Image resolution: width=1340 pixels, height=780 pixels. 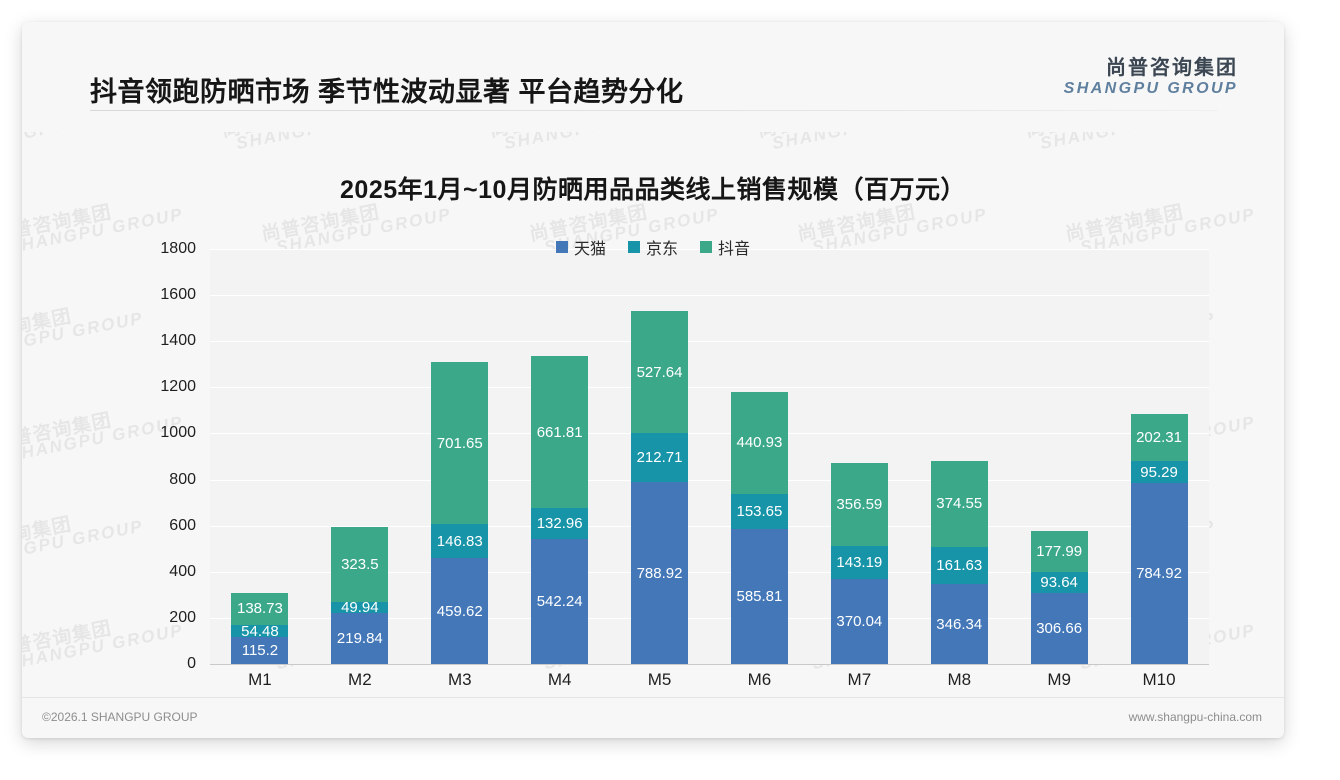 What do you see at coordinates (178, 295) in the screenshot?
I see `y-axis-tick-label: 1600` at bounding box center [178, 295].